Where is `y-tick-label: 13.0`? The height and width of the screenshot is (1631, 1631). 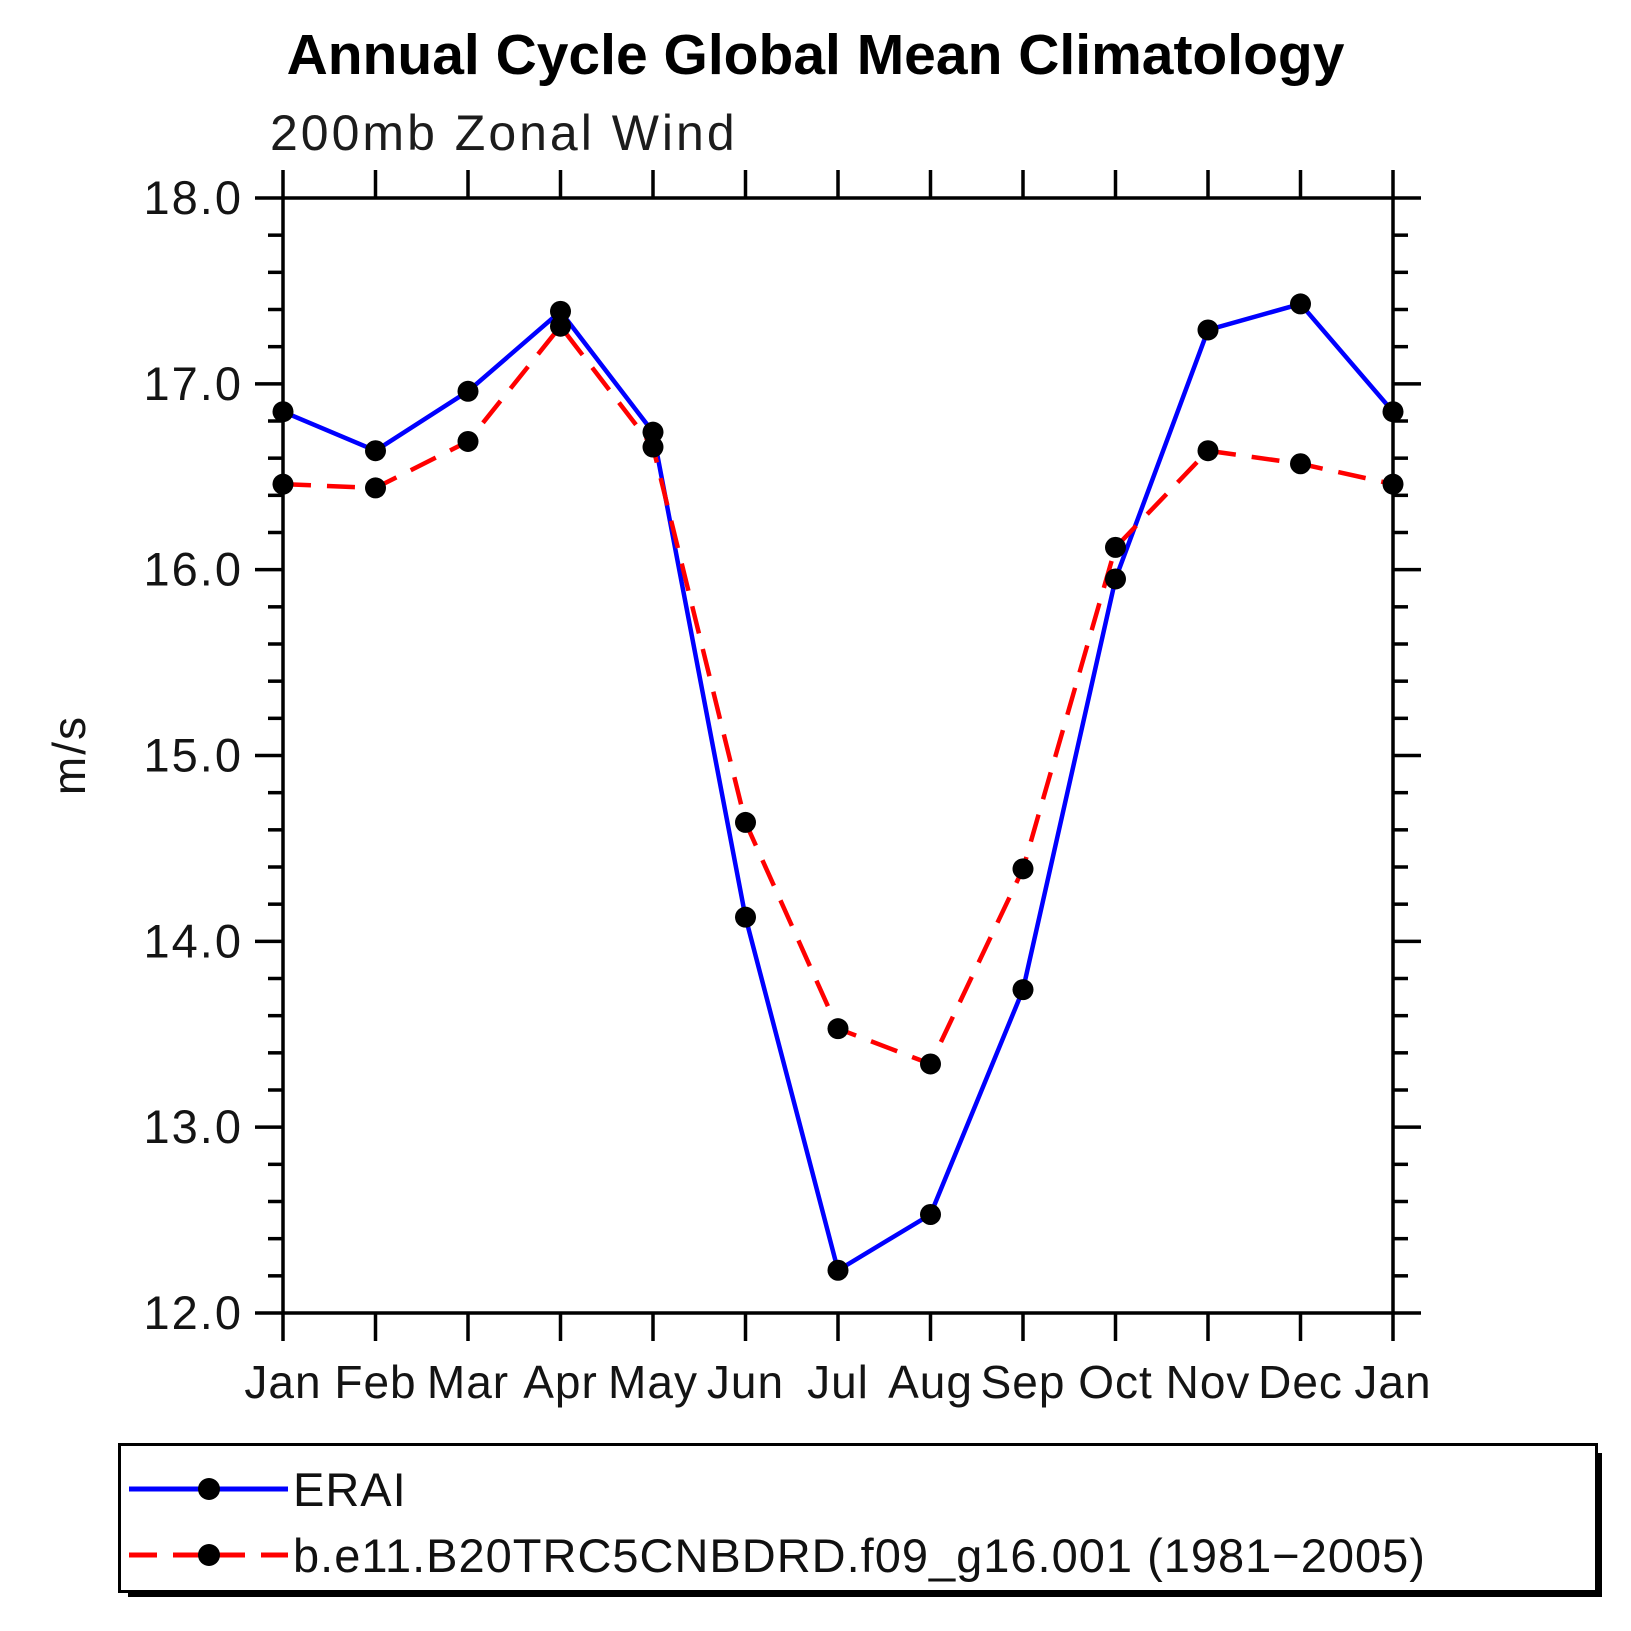
y-tick-label: 13.0 is located at coordinates (193, 1126).